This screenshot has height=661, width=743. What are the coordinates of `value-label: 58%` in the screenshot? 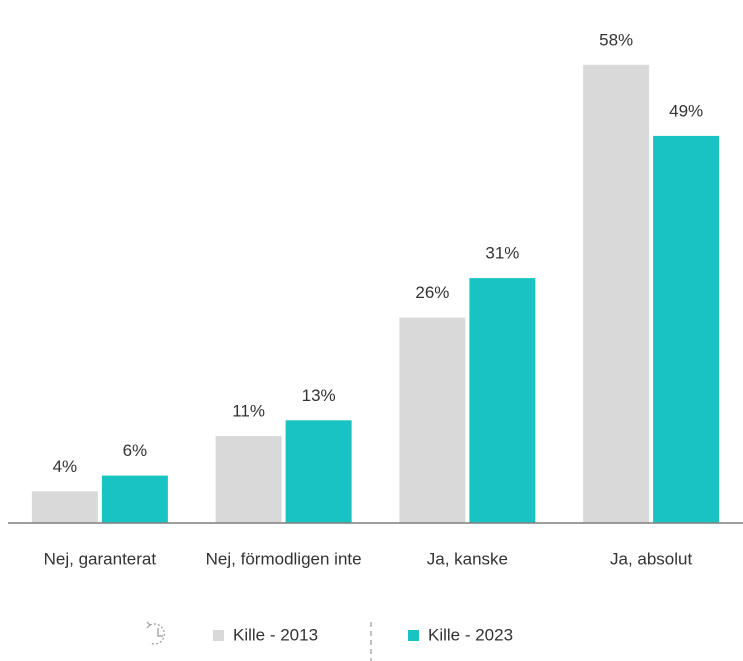 It's located at (616, 39).